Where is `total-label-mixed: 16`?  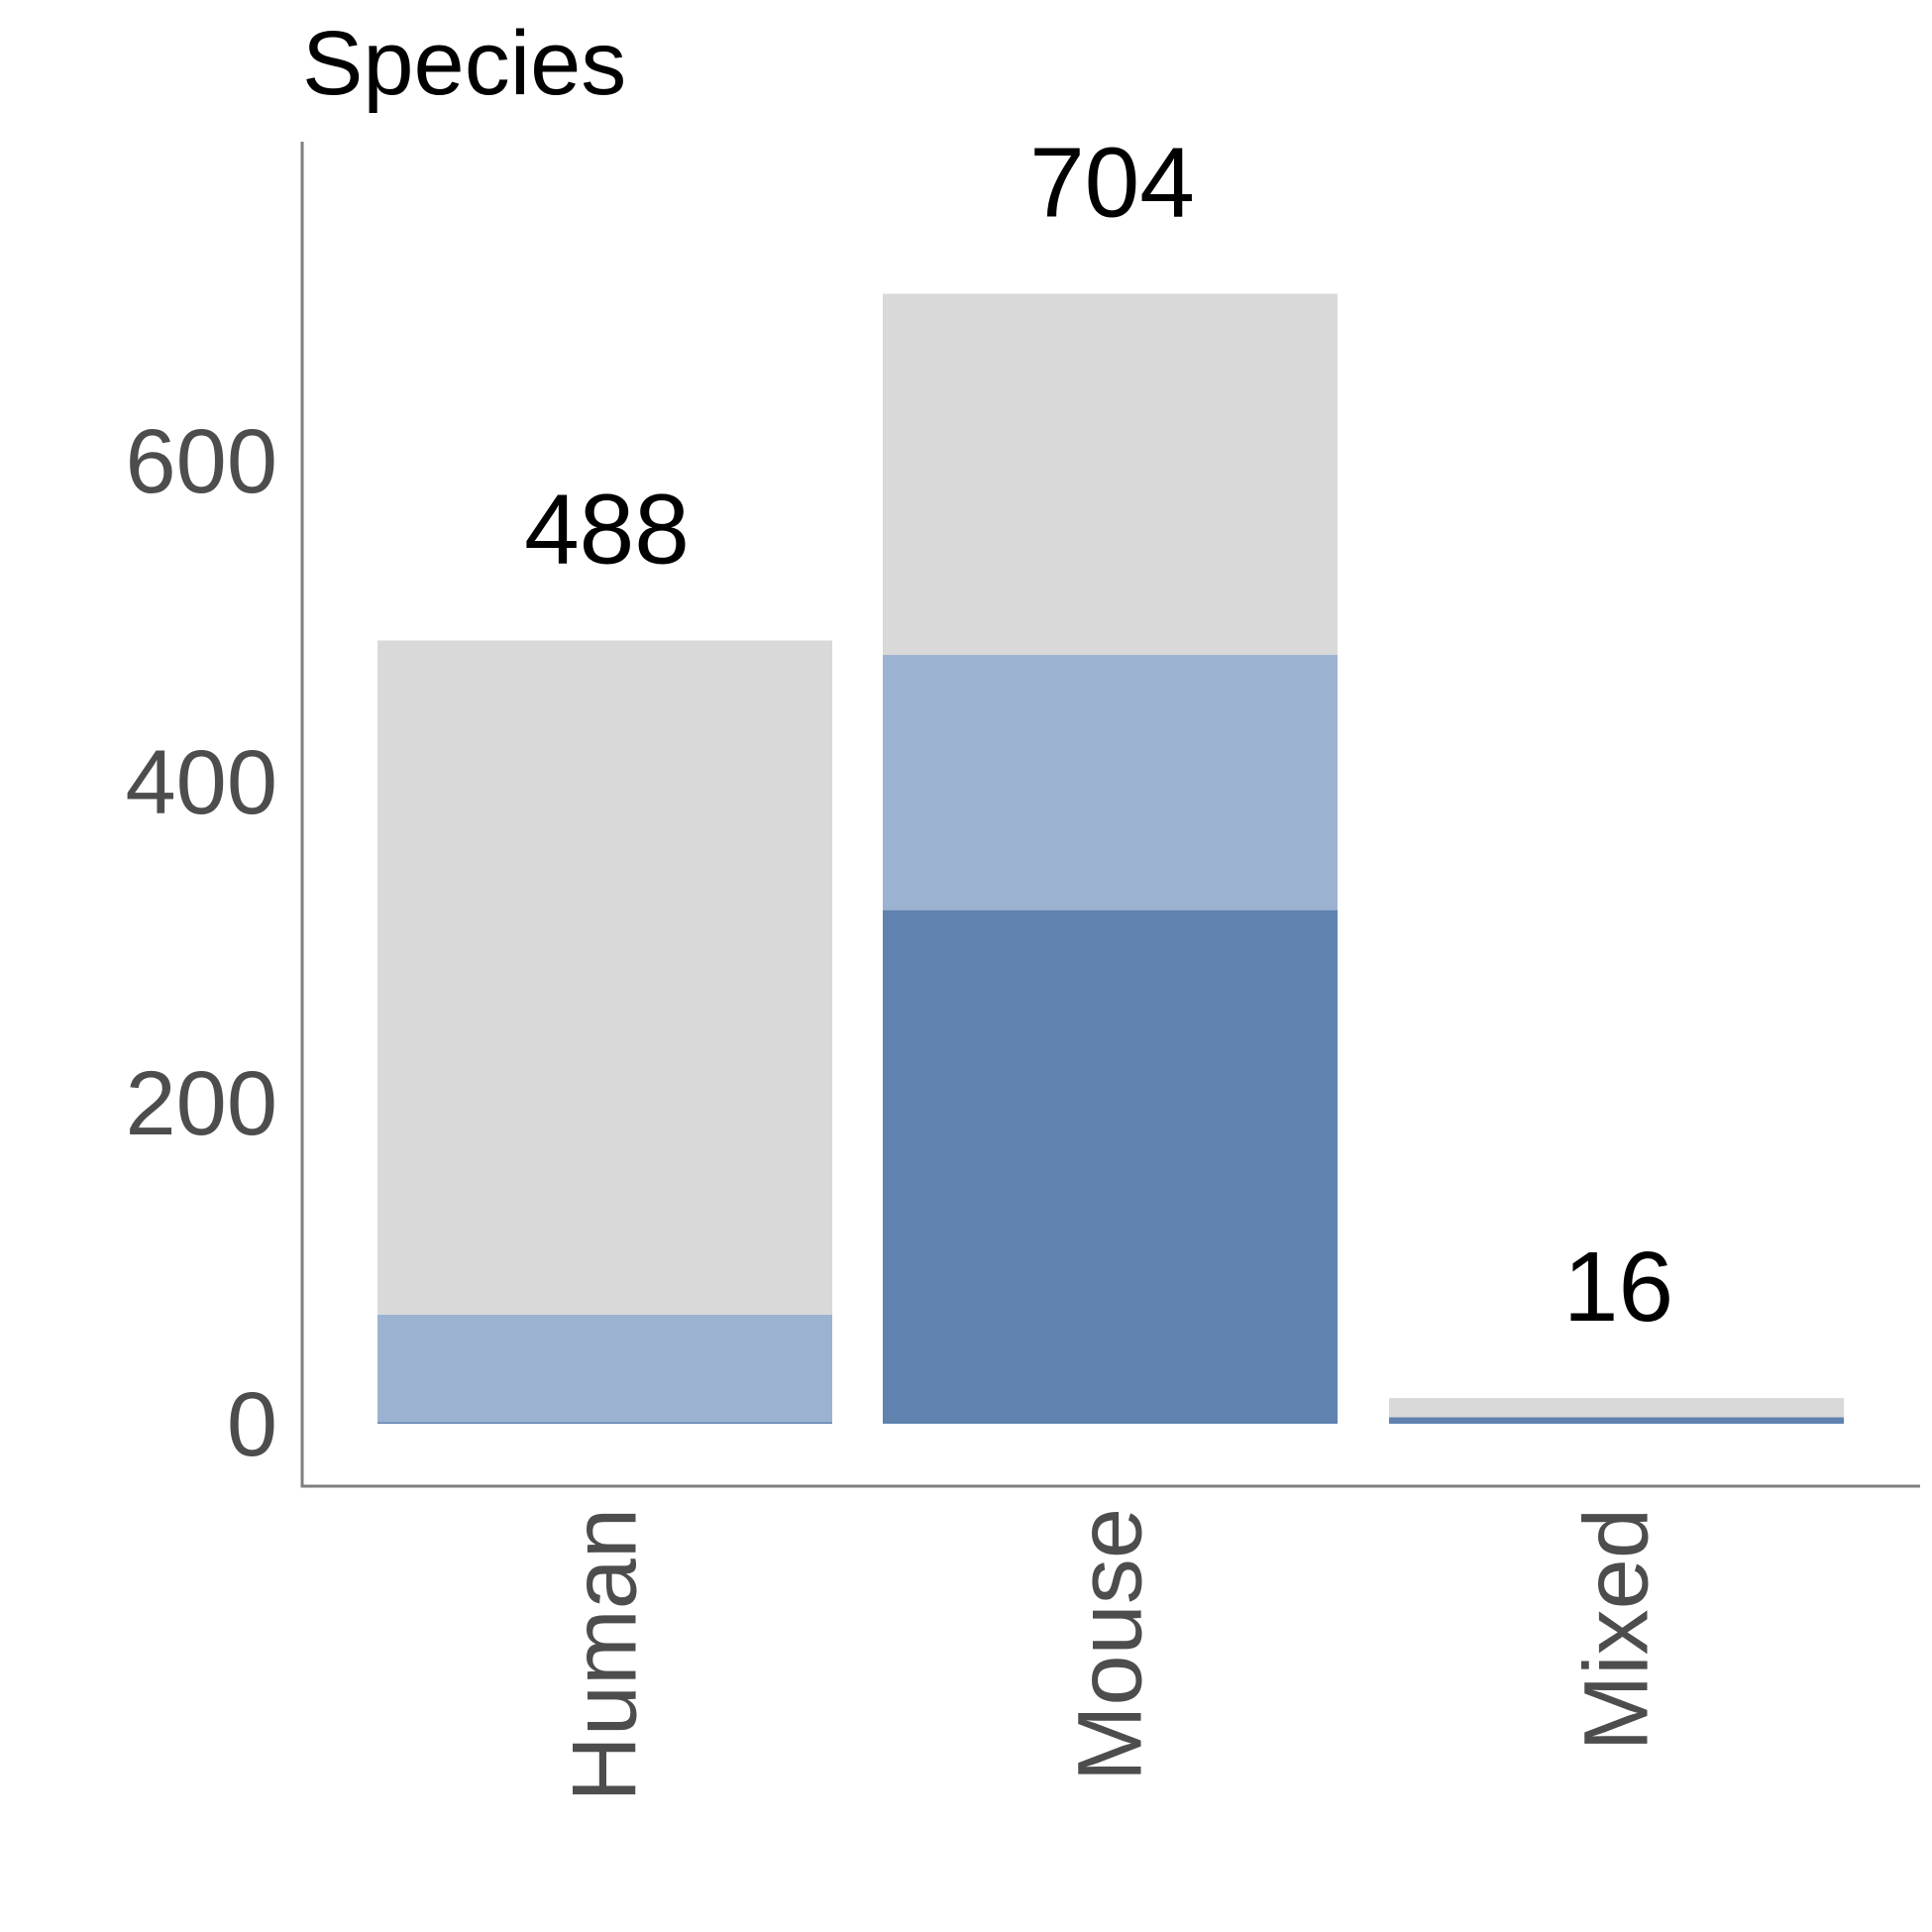 total-label-mixed: 16 is located at coordinates (1618, 1287).